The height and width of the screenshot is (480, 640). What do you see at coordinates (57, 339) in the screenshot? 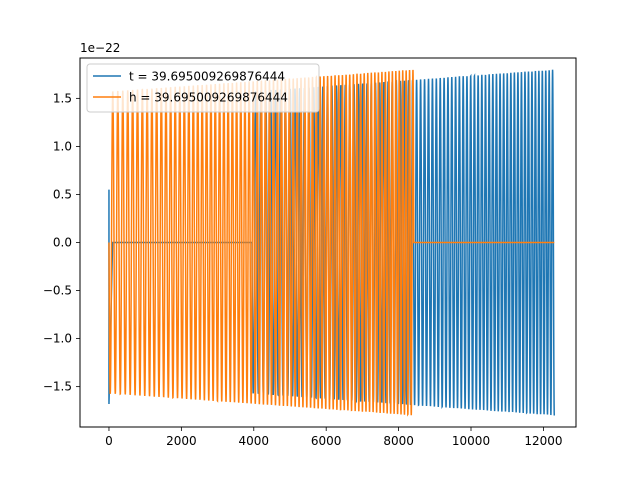
I see `y-tick-label: −1.0` at bounding box center [57, 339].